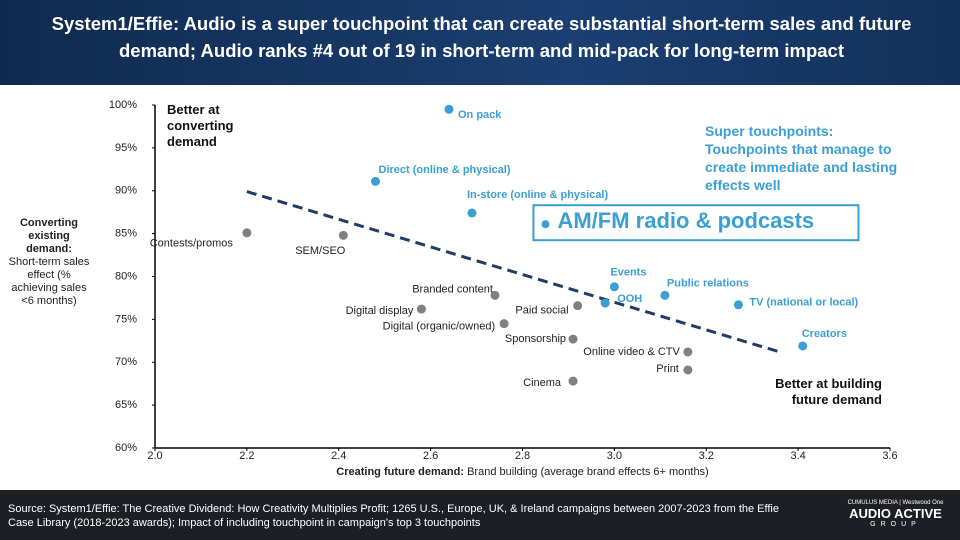 The width and height of the screenshot is (960, 540). I want to click on point-label: Direct (online & physical), so click(445, 170).